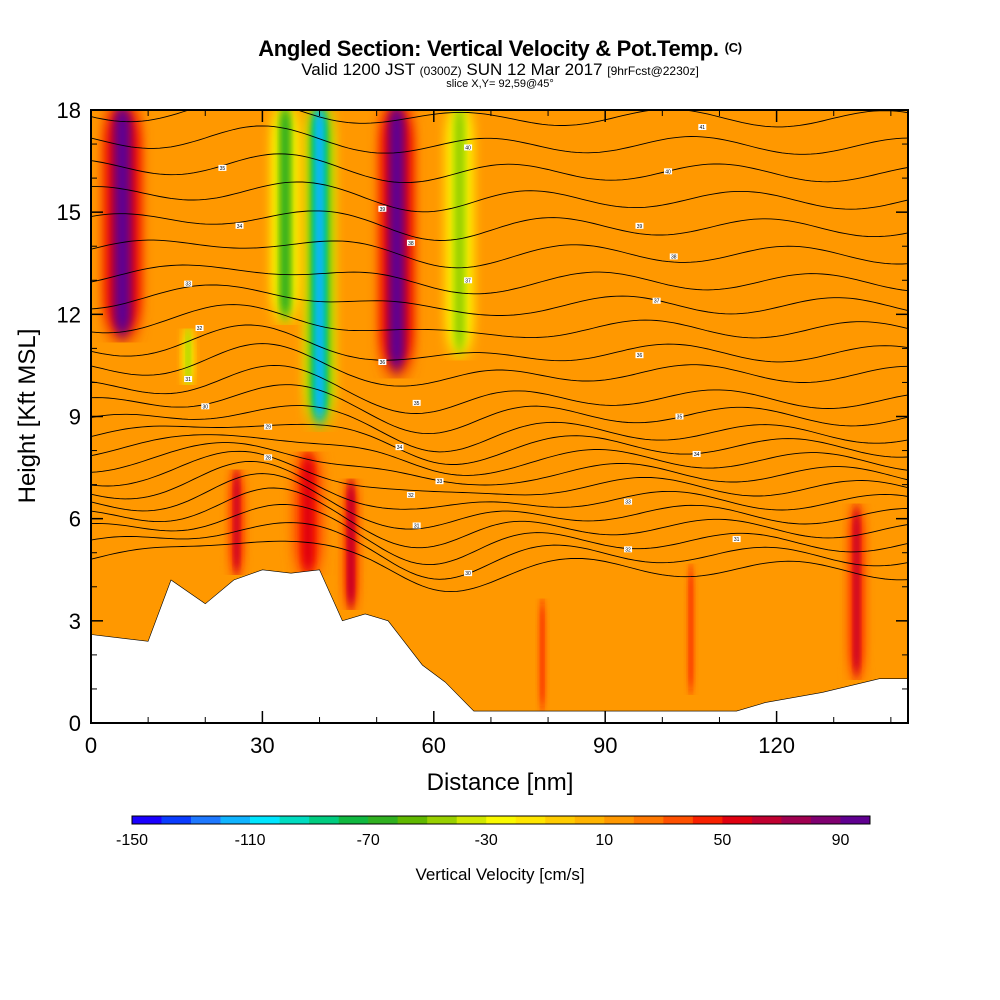  What do you see at coordinates (776, 745) in the screenshot?
I see `x-tick-label: 120` at bounding box center [776, 745].